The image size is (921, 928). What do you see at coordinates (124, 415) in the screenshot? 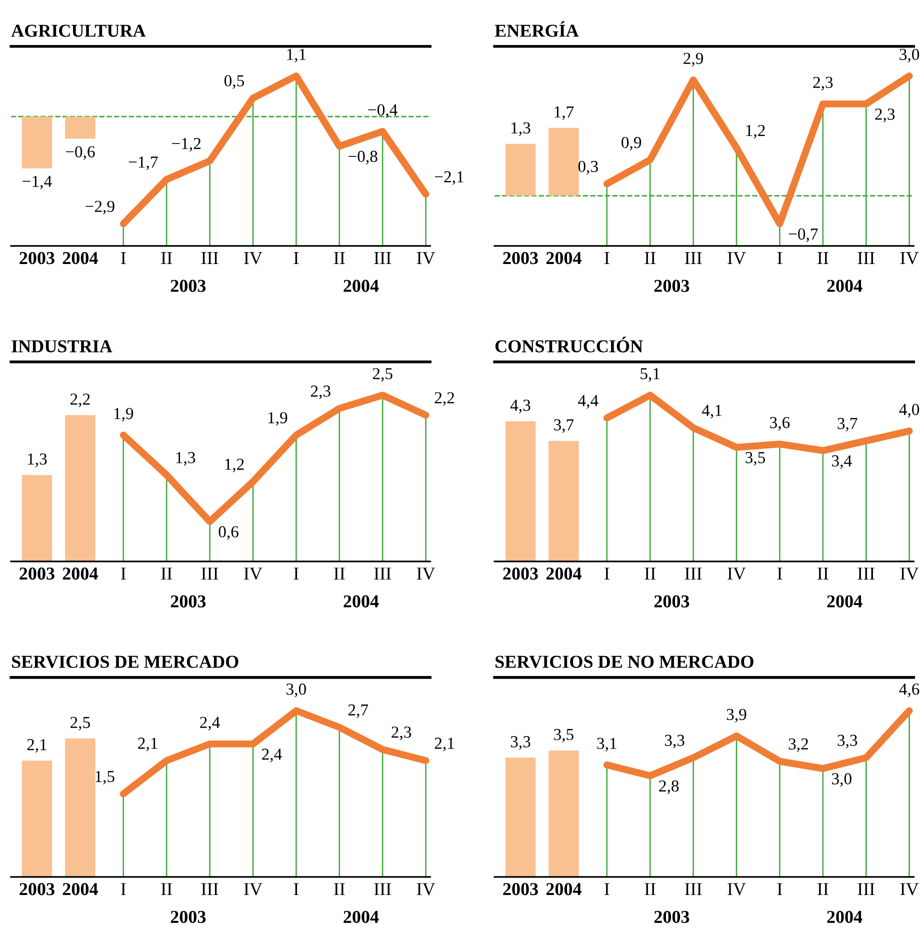
I see `data-label: 1,9` at bounding box center [124, 415].